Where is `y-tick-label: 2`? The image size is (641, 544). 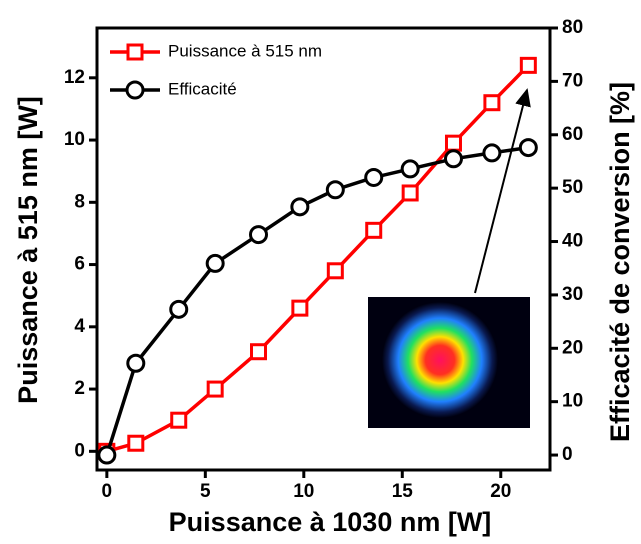
y-tick-label: 2 is located at coordinates (79, 388).